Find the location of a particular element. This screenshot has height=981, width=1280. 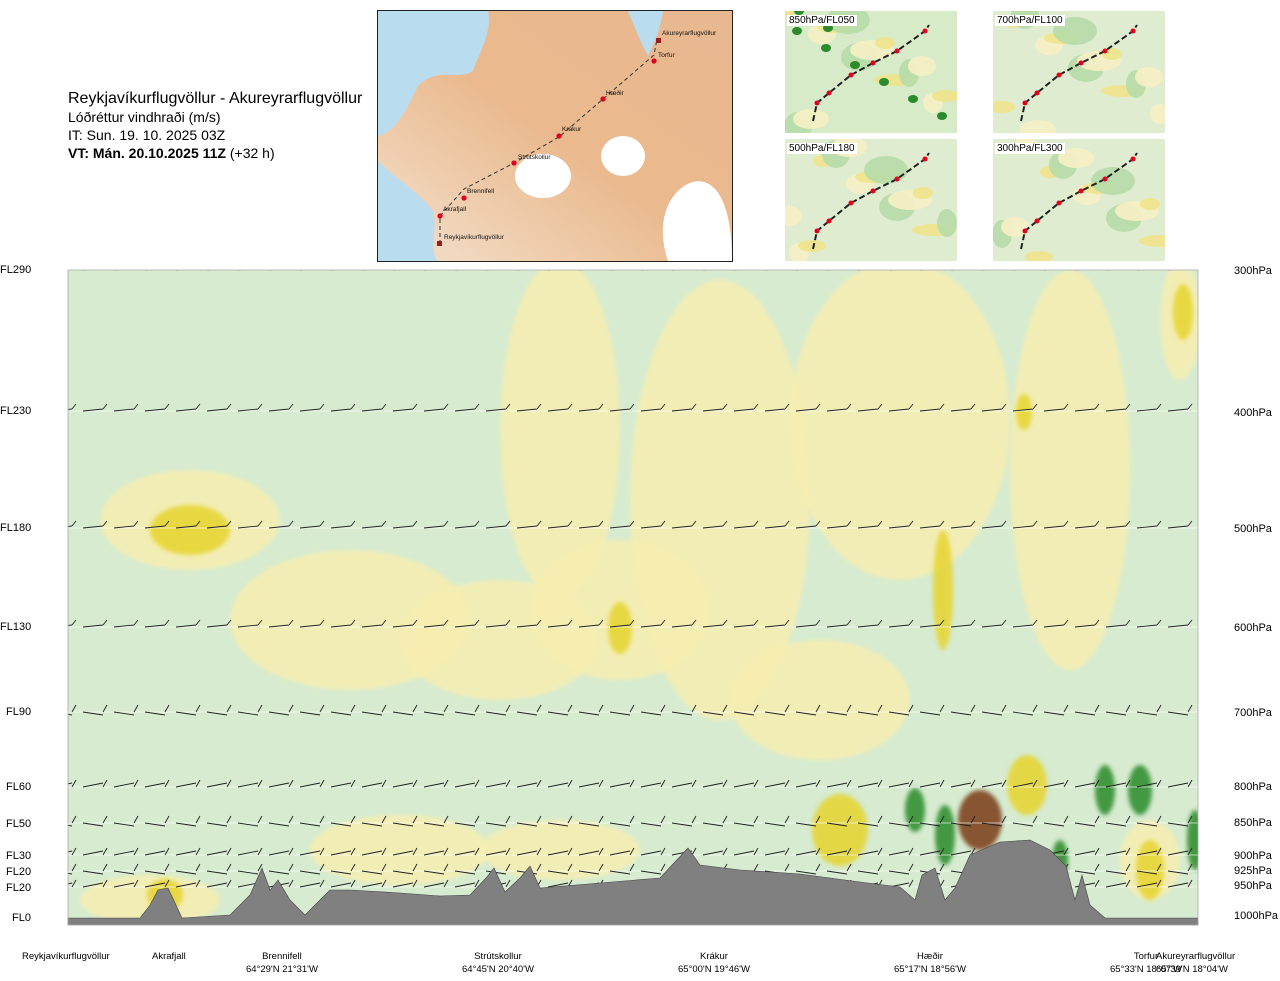

thumb-500hpa: 500hPa/FL180 is located at coordinates (871, 200).